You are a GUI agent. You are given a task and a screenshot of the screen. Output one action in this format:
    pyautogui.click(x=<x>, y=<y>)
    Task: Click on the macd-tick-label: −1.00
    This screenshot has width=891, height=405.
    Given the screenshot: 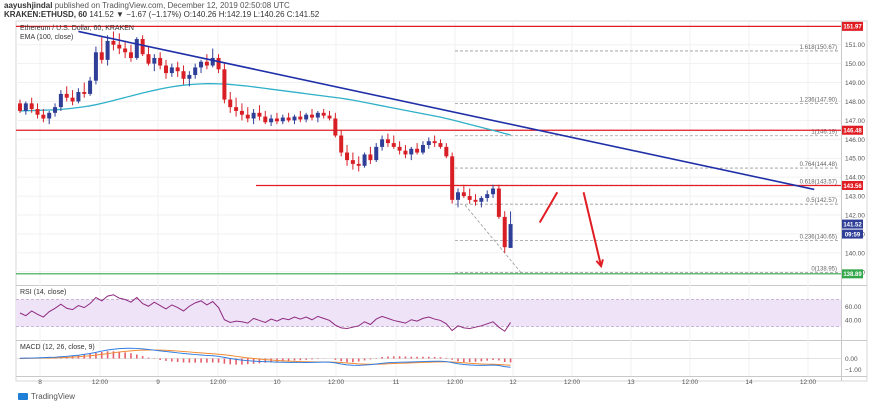 What is the action you would take?
    pyautogui.click(x=853, y=370)
    